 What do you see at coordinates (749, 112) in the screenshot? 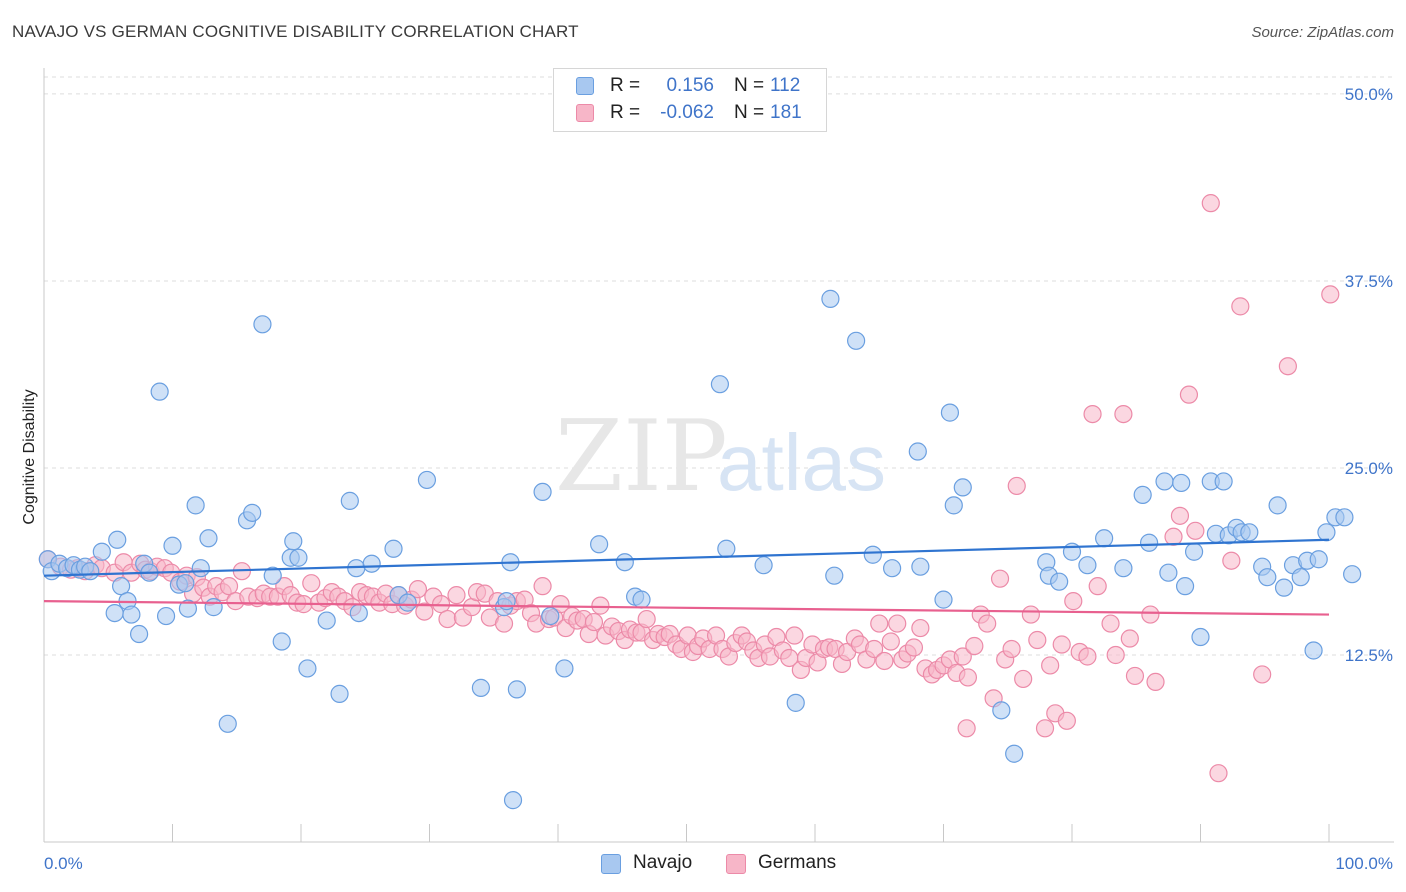
I see `legend-n-label: N =` at bounding box center [749, 112].